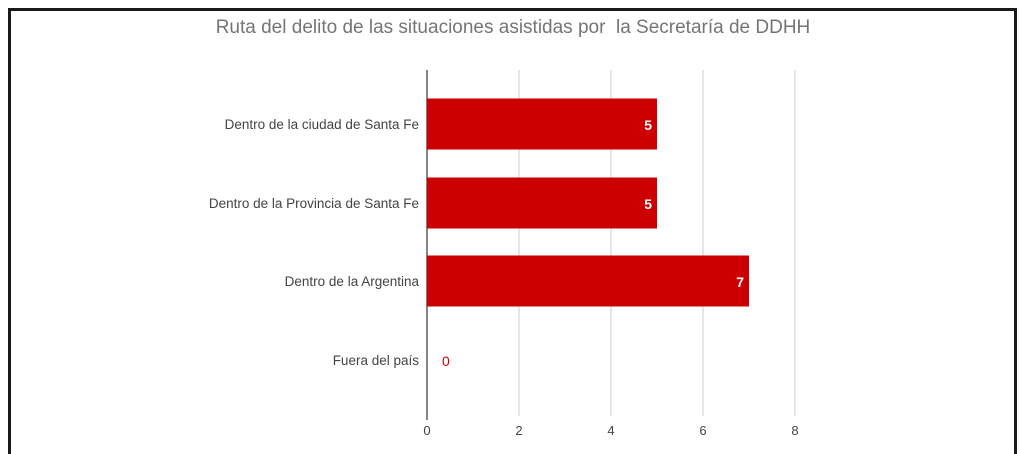  I want to click on category-label: Dentro de la Provincia de Santa Fe, so click(314, 203).